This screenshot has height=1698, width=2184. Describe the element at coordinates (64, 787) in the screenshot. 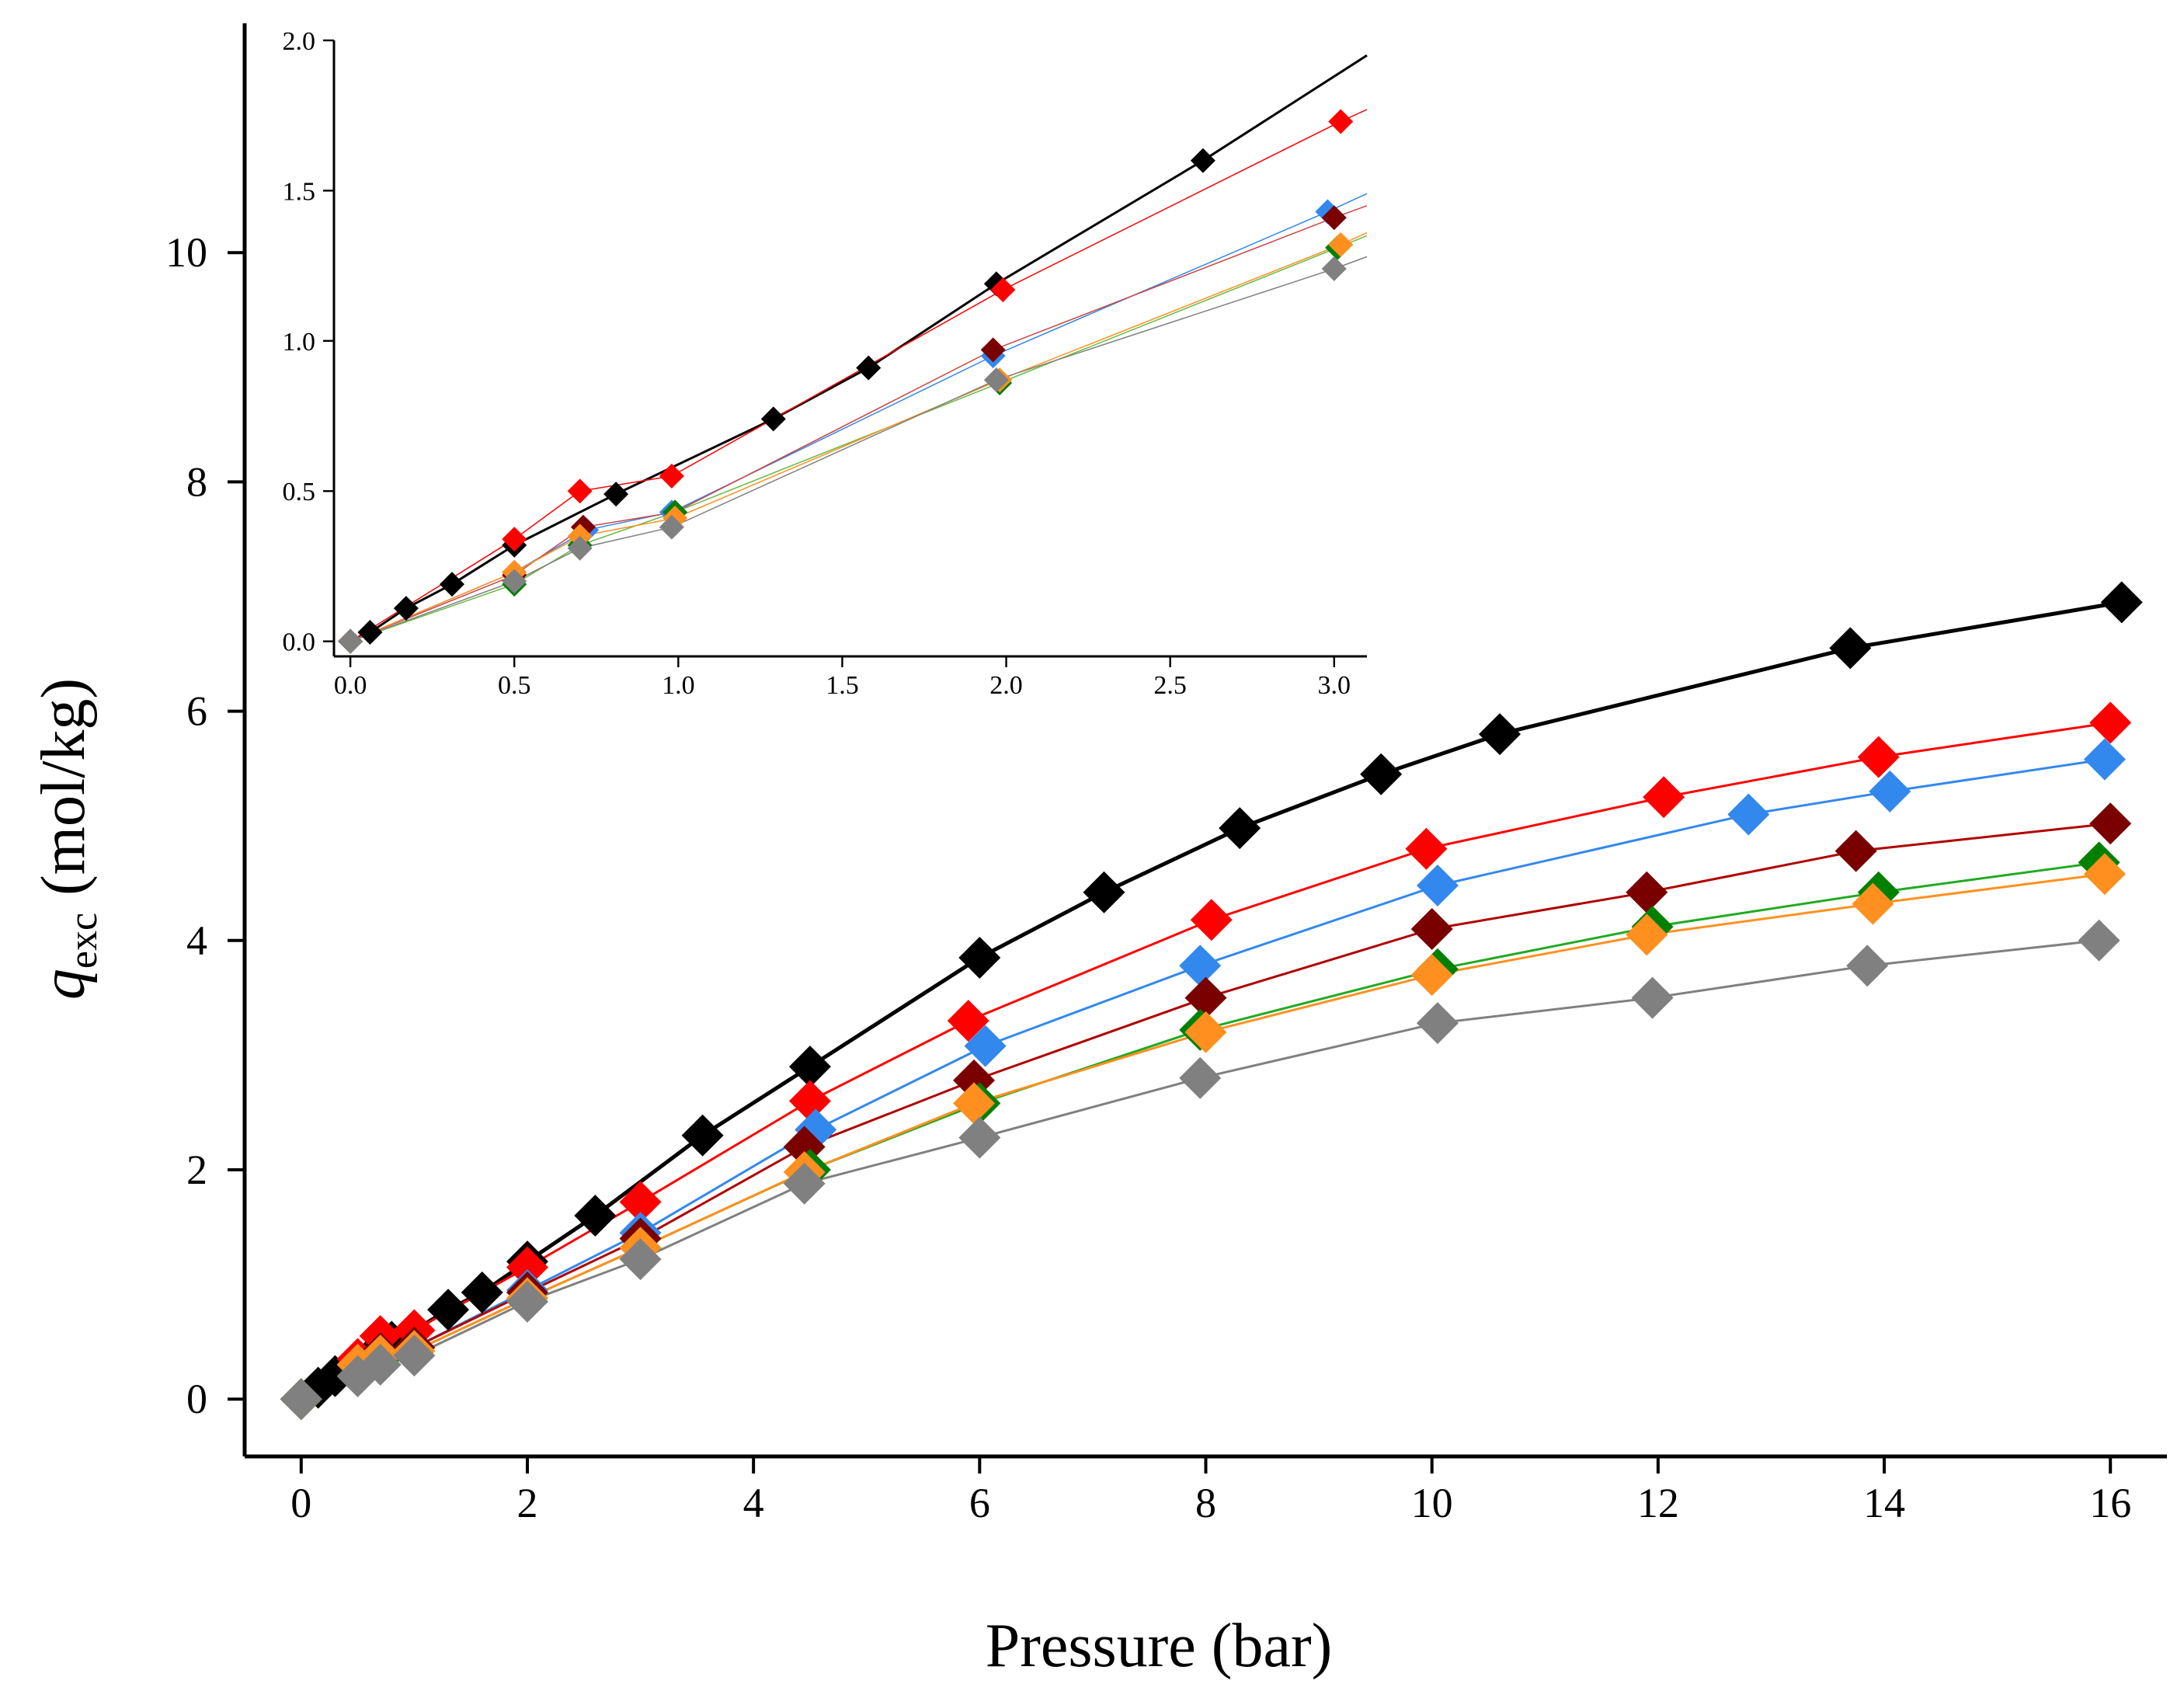

I see `y-axis-unit: (mol/kg)` at that location.